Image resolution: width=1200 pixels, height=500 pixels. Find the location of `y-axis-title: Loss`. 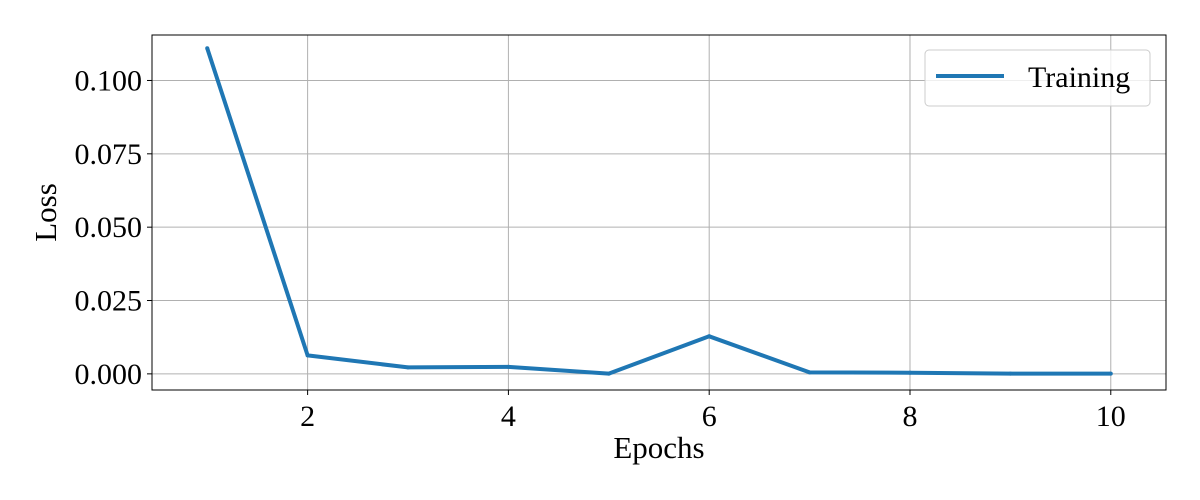

y-axis-title: Loss is located at coordinates (45, 212).